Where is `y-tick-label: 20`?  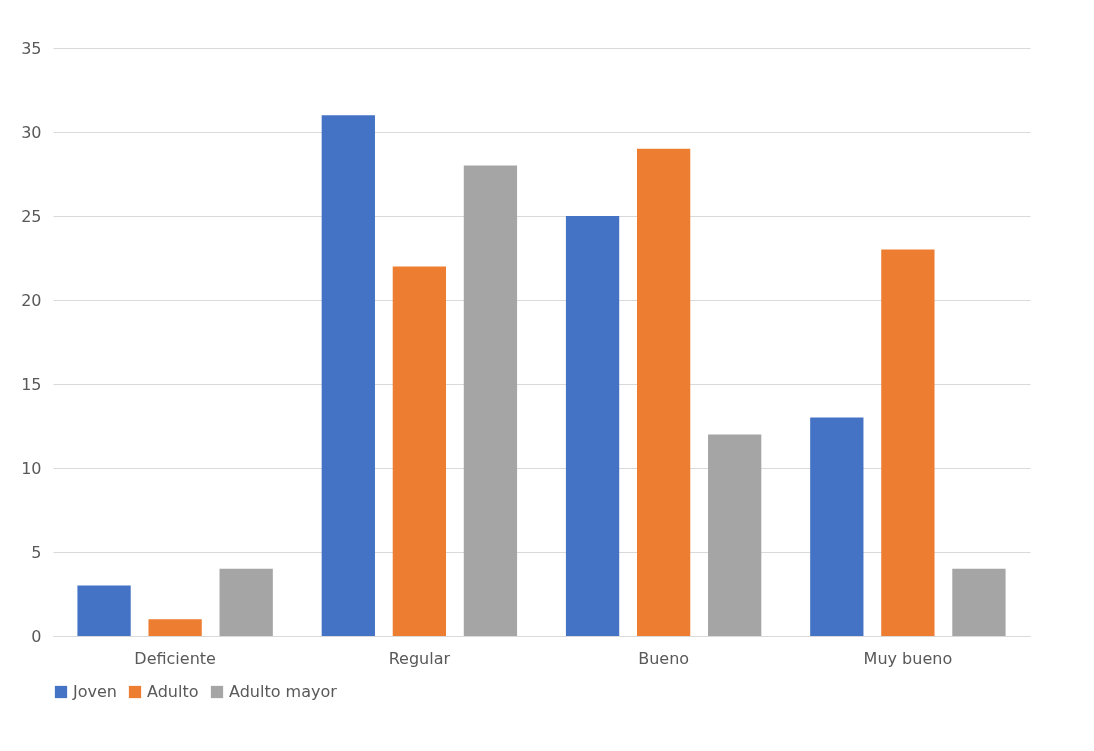 y-tick-label: 20 is located at coordinates (31, 300).